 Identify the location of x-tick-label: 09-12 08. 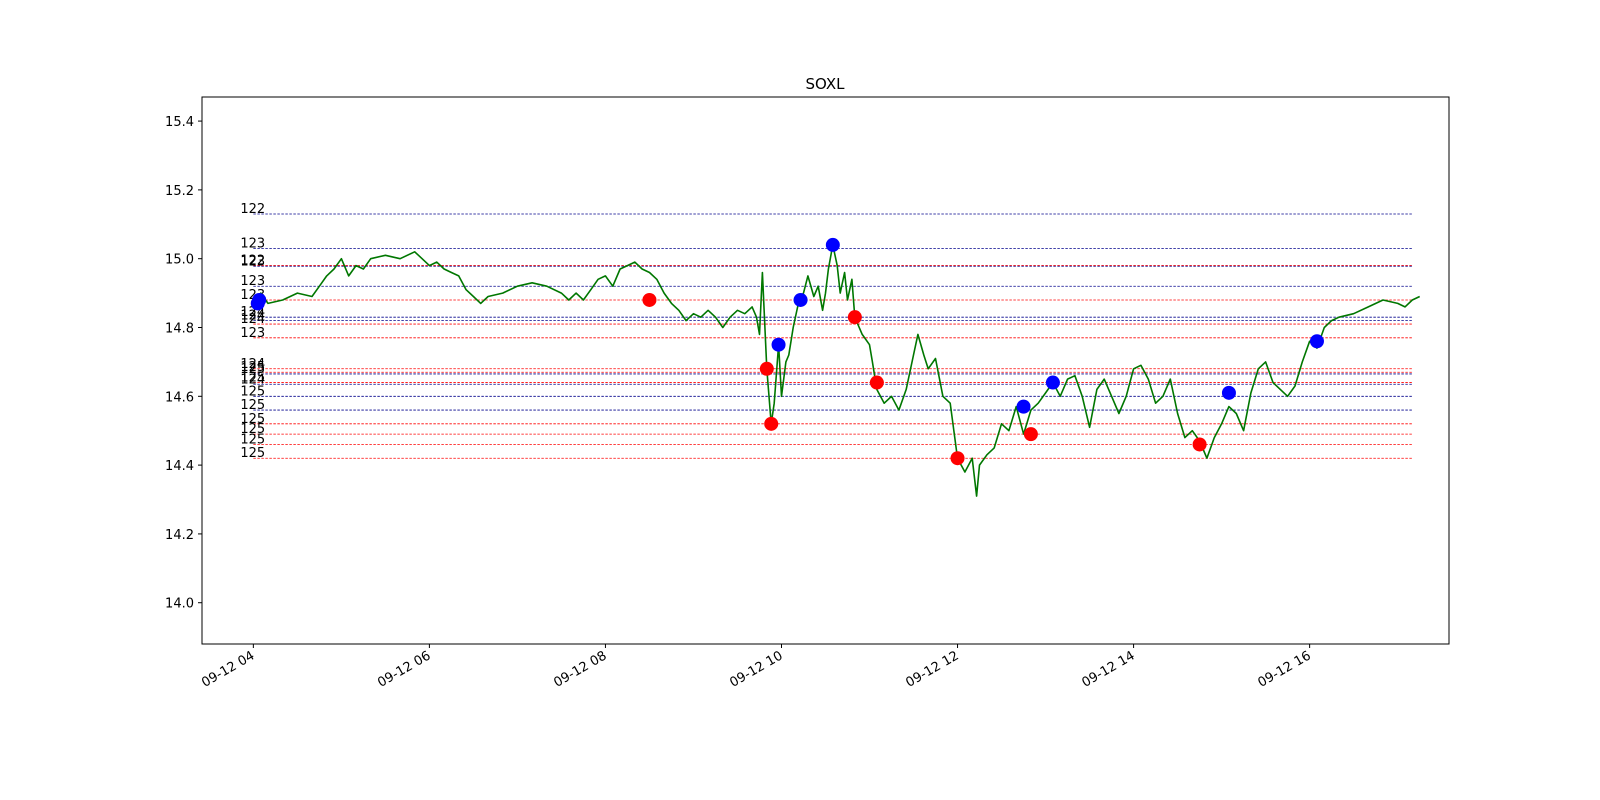
(580, 669).